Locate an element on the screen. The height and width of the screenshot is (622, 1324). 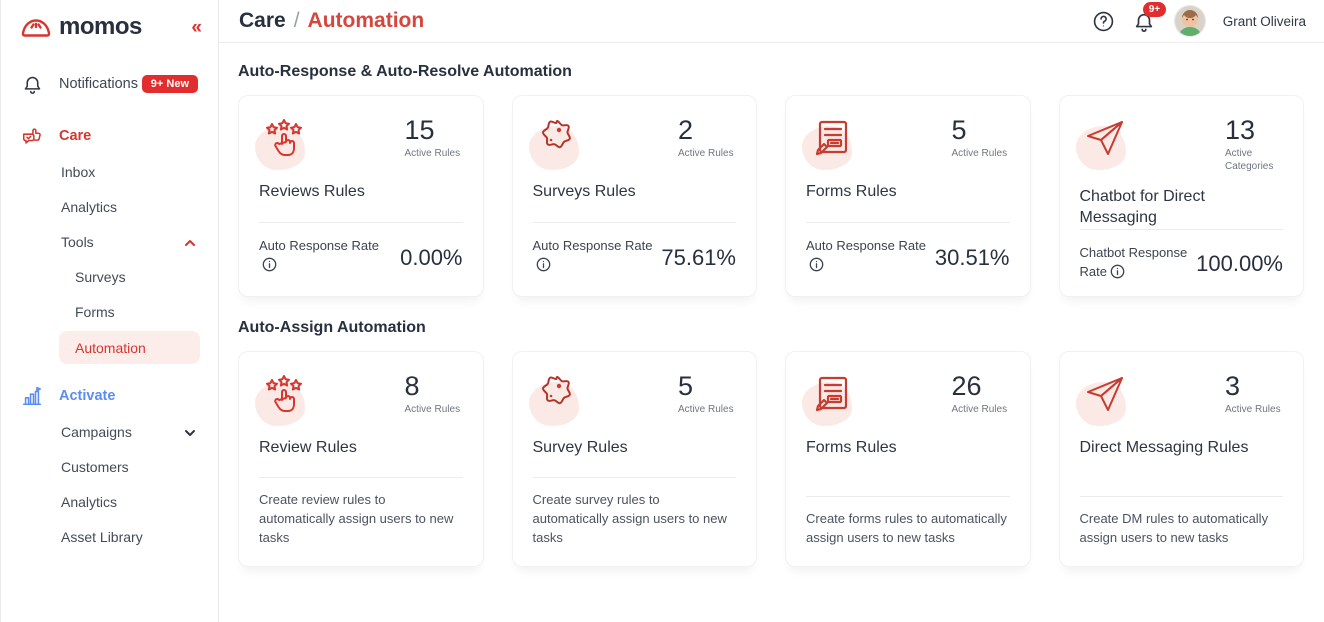
sidebar-item-automation-active: Automation is located at coordinates (129, 347).